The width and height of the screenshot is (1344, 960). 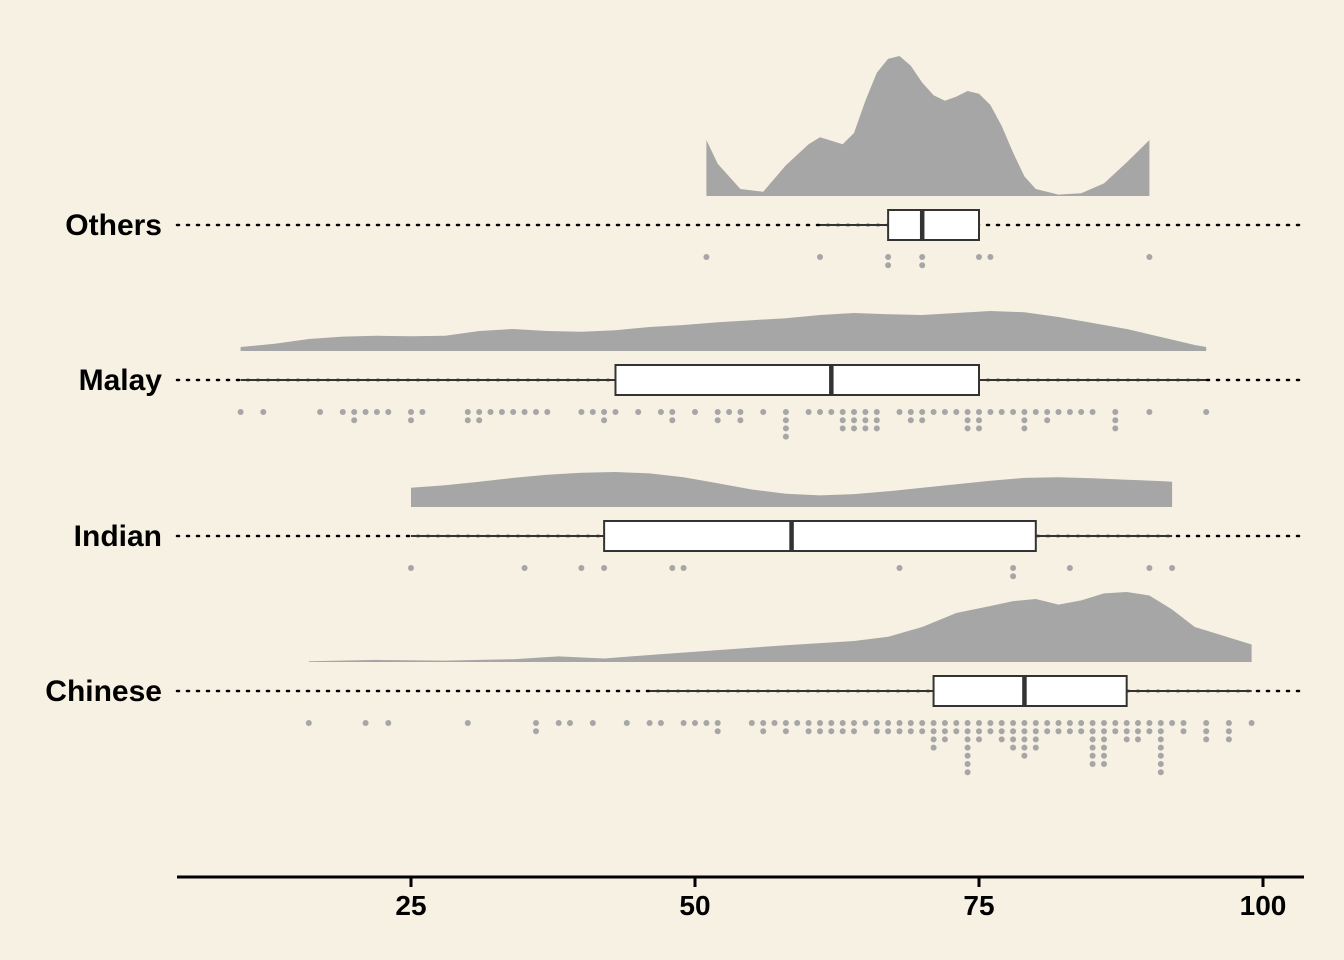 What do you see at coordinates (928, 126) in the screenshot?
I see `density-others` at bounding box center [928, 126].